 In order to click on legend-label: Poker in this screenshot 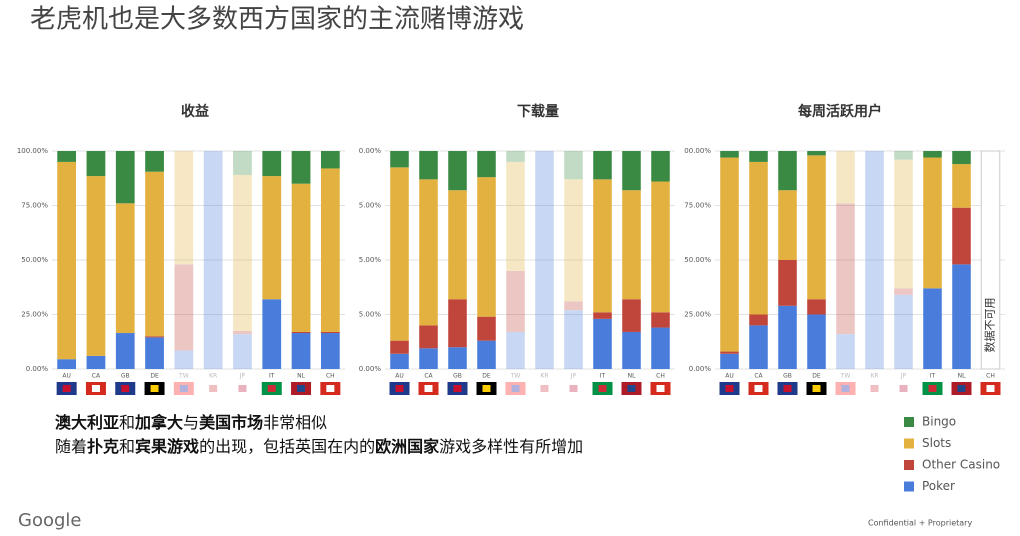, I will do `click(938, 486)`.